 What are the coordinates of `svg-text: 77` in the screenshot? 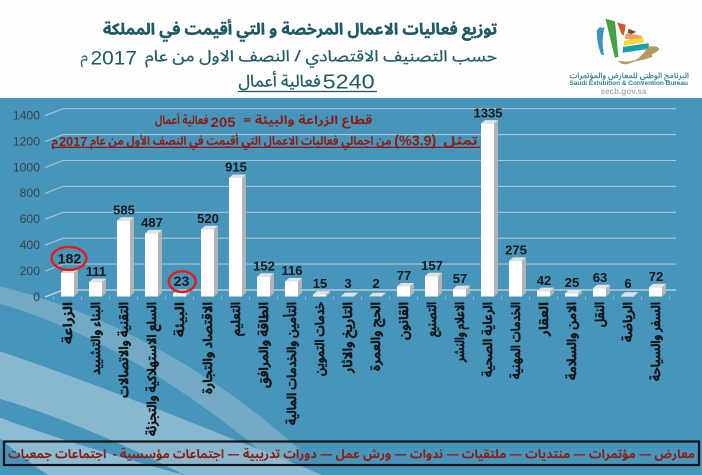 It's located at (404, 275).